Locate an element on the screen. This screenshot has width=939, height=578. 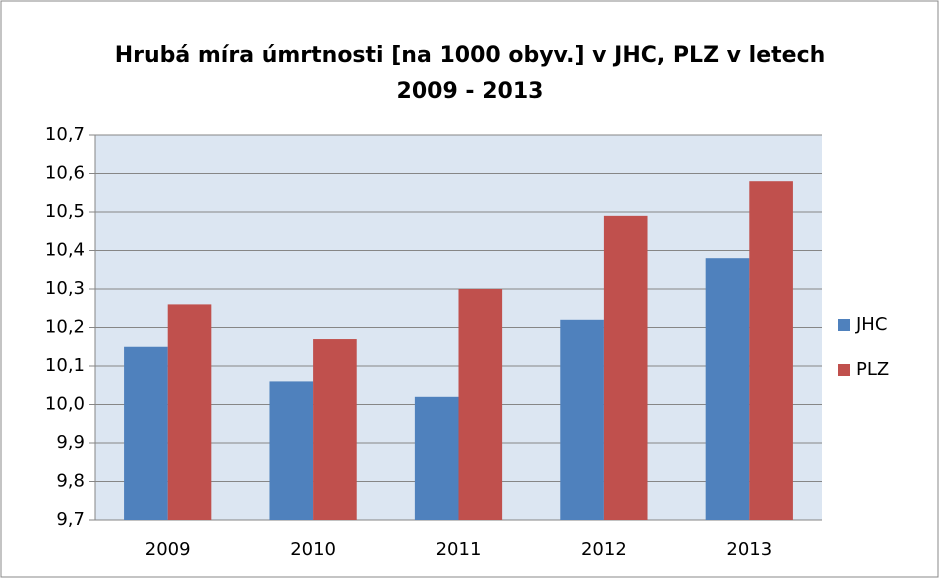
legend-label: PLZ is located at coordinates (872, 369).